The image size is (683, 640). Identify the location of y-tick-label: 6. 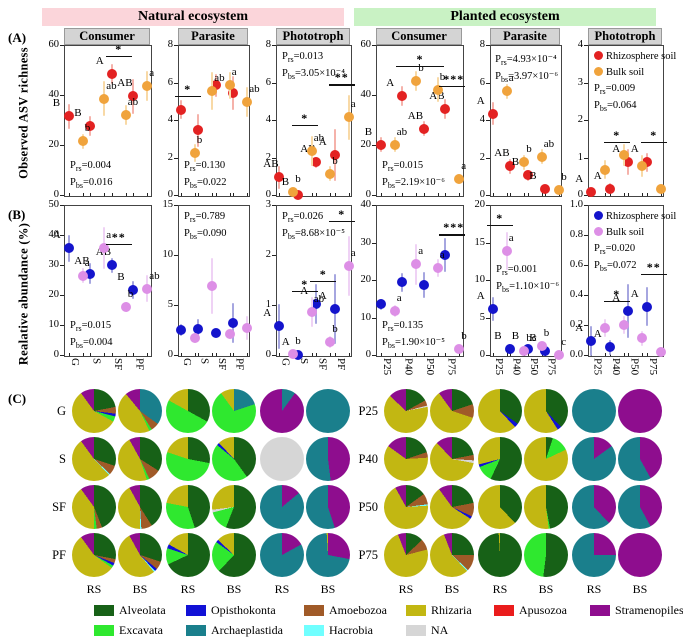
(170, 82).